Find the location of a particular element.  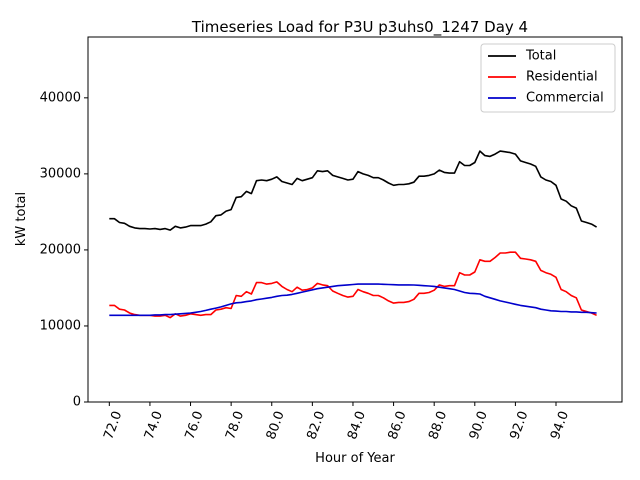

series-line-commercial is located at coordinates (353, 300).